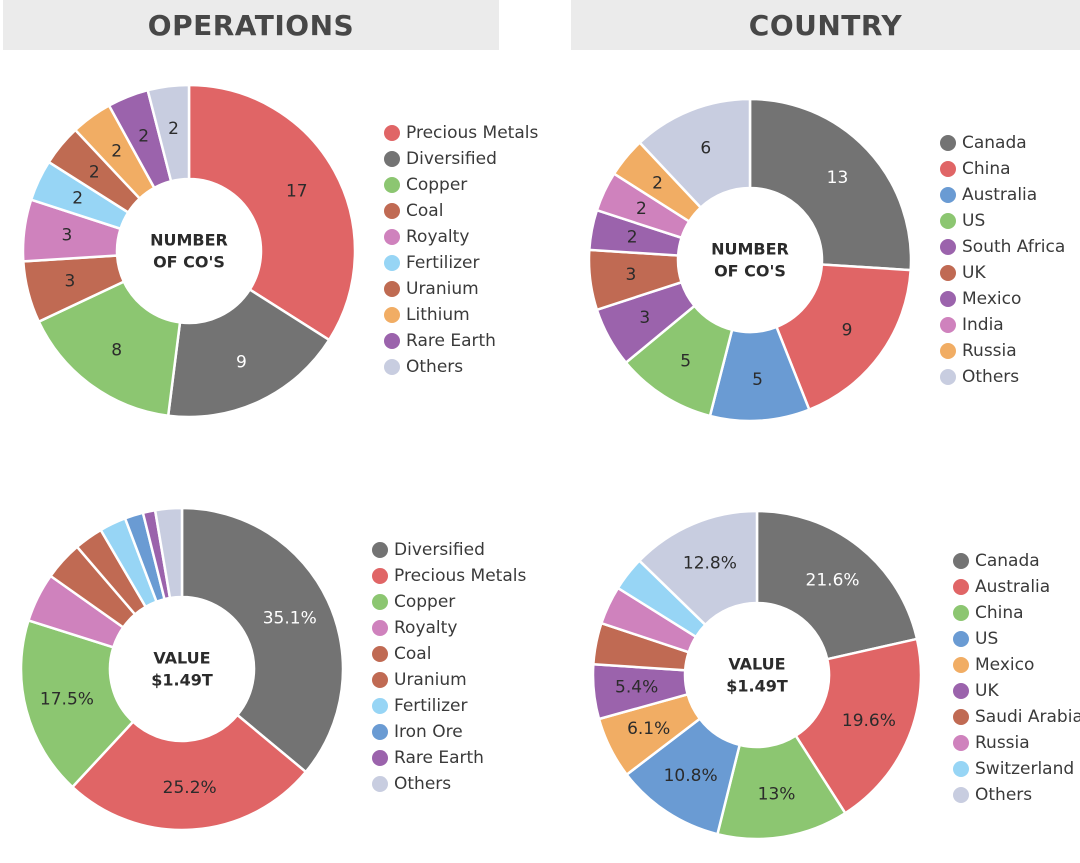 The image size is (1080, 863). I want to click on slice-label-russia: 2, so click(657, 184).